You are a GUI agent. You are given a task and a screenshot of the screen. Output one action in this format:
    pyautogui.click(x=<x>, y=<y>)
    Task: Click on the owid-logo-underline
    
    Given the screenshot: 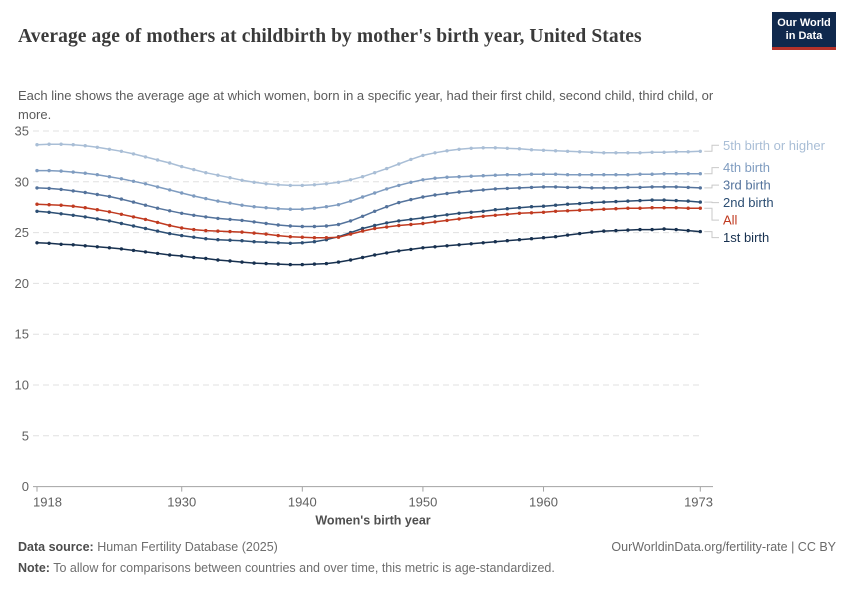 What is the action you would take?
    pyautogui.click(x=804, y=48)
    